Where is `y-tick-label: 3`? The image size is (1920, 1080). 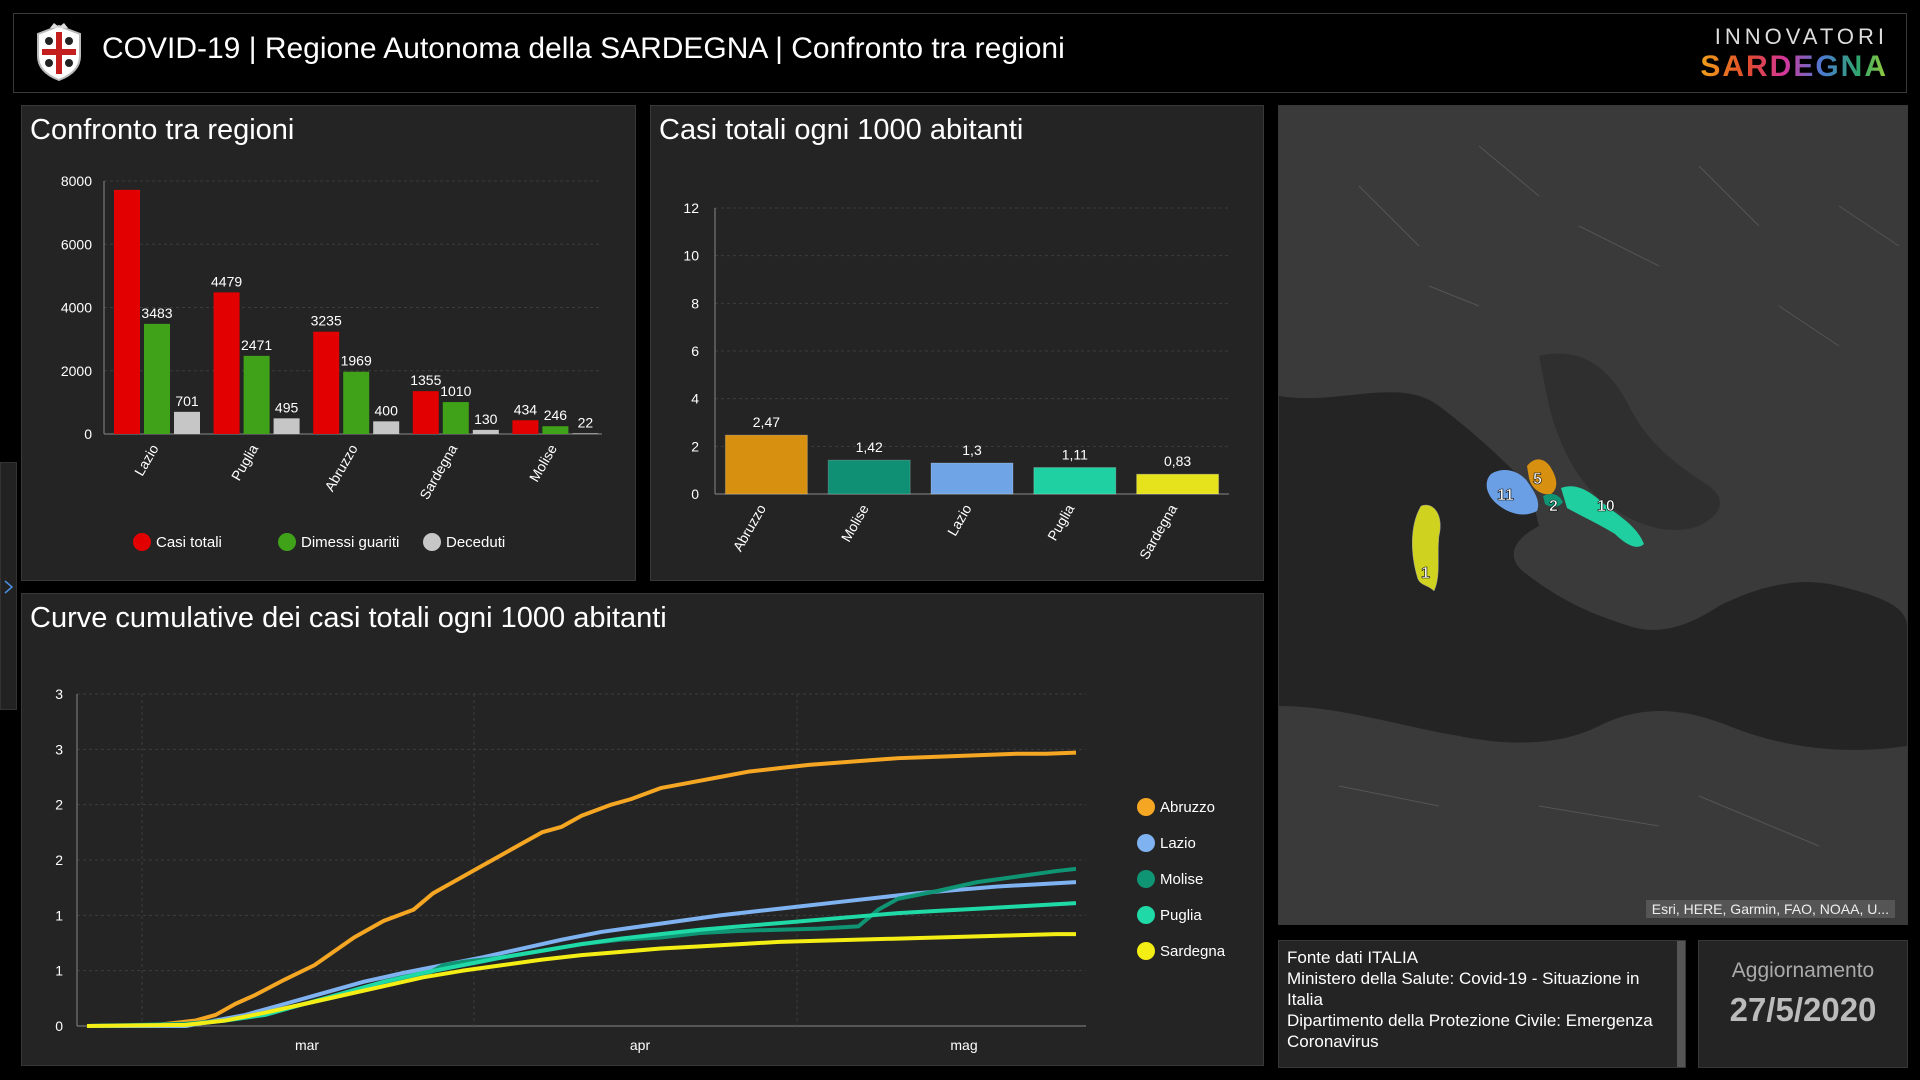
y-tick-label: 3 is located at coordinates (59, 749).